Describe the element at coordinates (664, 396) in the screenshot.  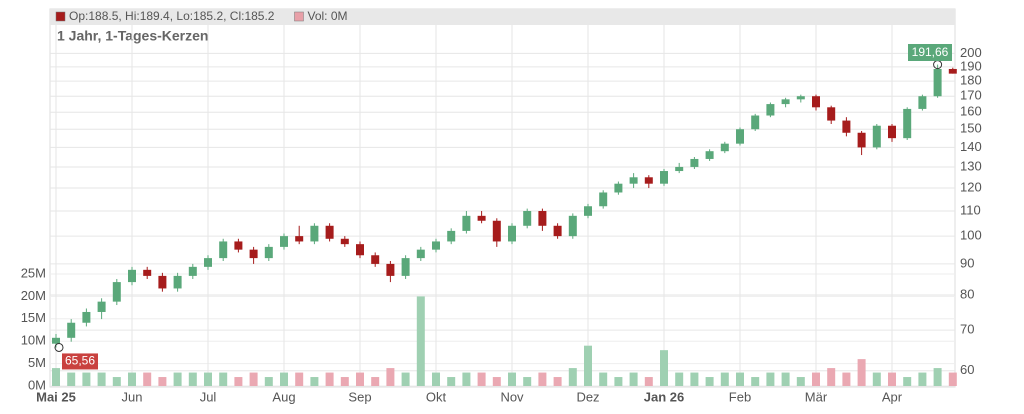
I see `x-tick-label: Jan 26` at that location.